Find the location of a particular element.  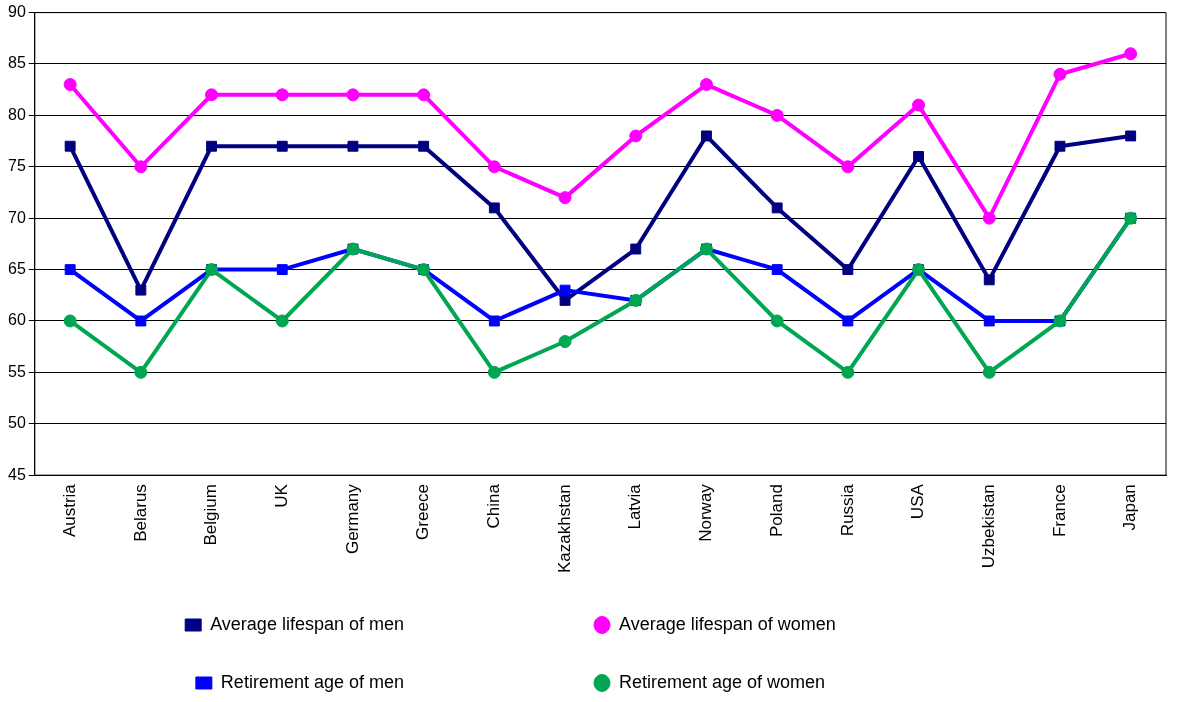

y-tick-label: 50 is located at coordinates (17, 423).